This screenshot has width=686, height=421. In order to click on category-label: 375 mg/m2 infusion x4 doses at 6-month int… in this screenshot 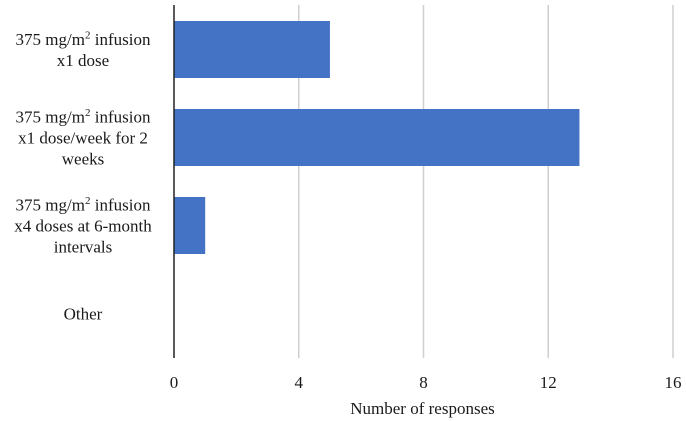, I will do `click(83, 225)`.